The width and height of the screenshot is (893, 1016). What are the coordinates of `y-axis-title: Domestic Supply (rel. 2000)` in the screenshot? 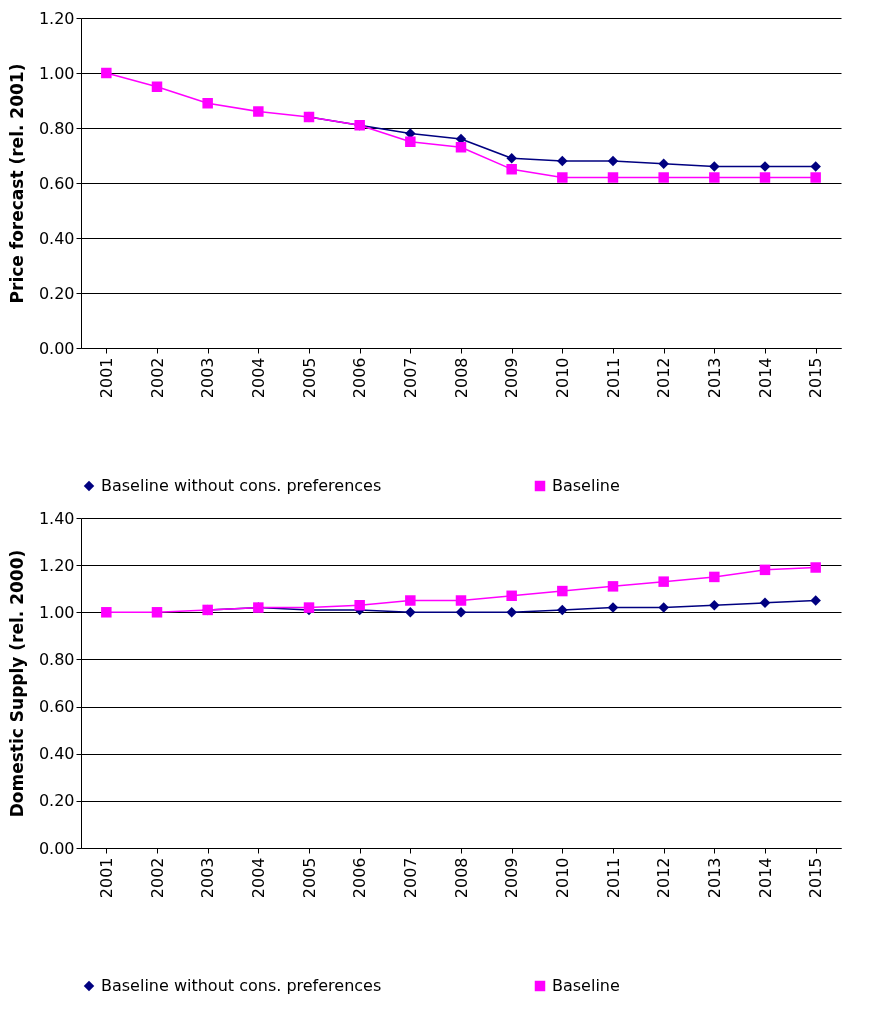 It's located at (16, 683).